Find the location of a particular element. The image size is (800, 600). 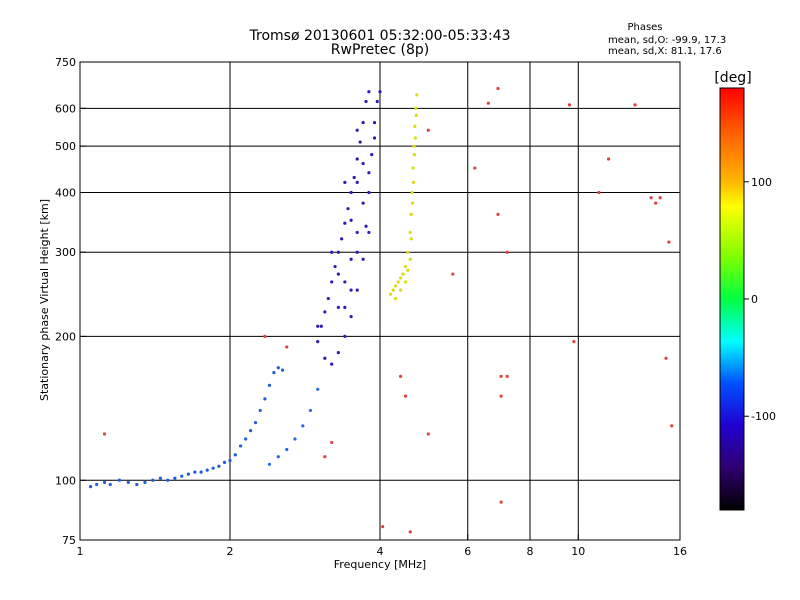

y-tick-label: 400 is located at coordinates (65, 192).